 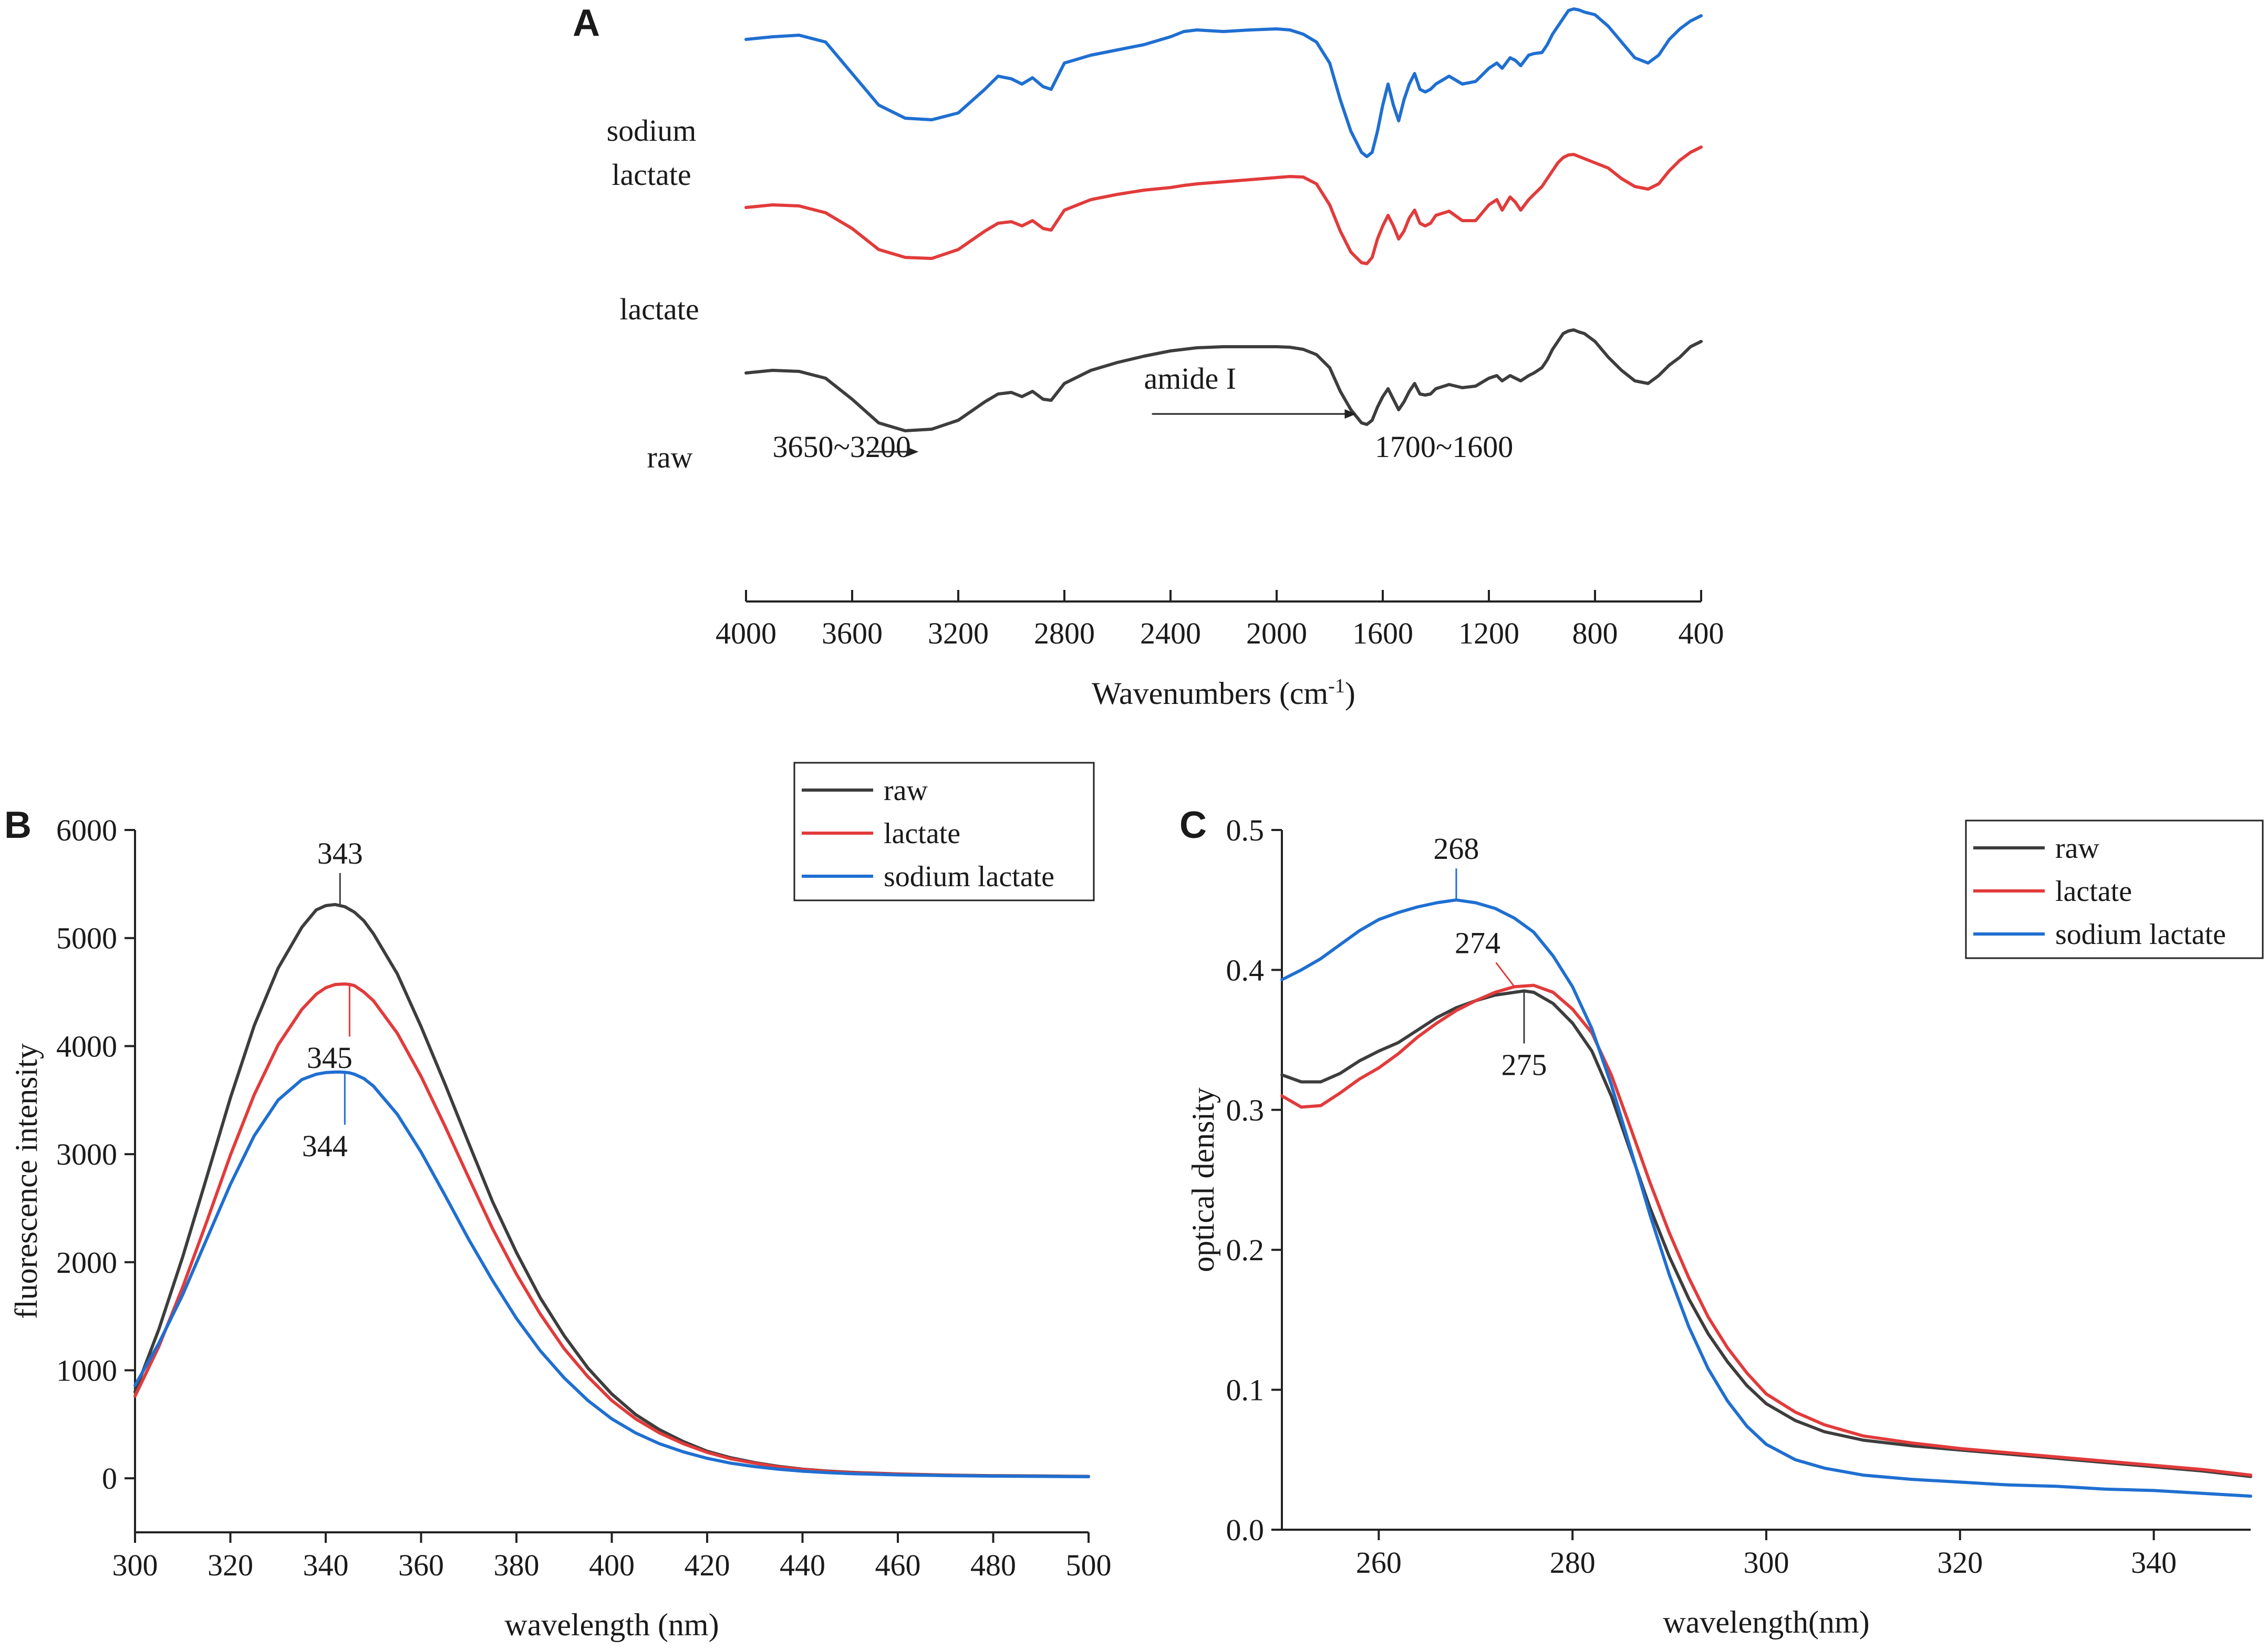 What do you see at coordinates (1223, 205) in the screenshot?
I see `series-line-a-lactate` at bounding box center [1223, 205].